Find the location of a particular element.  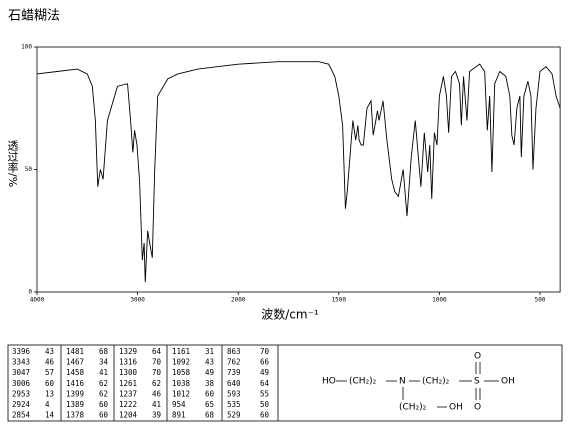

table-cell: 1261 is located at coordinates (128, 383).